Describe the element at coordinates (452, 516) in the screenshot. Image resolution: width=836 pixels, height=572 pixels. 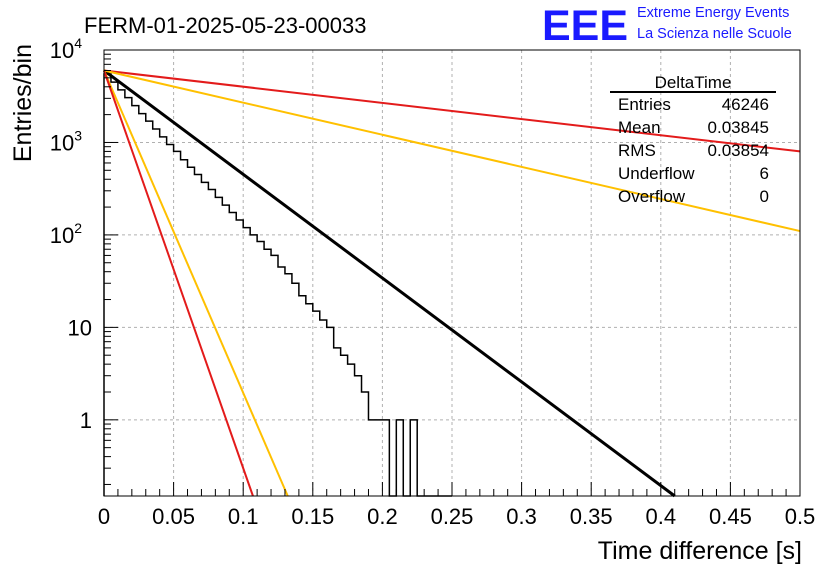
I see `x-tick-label: 0.25` at that location.